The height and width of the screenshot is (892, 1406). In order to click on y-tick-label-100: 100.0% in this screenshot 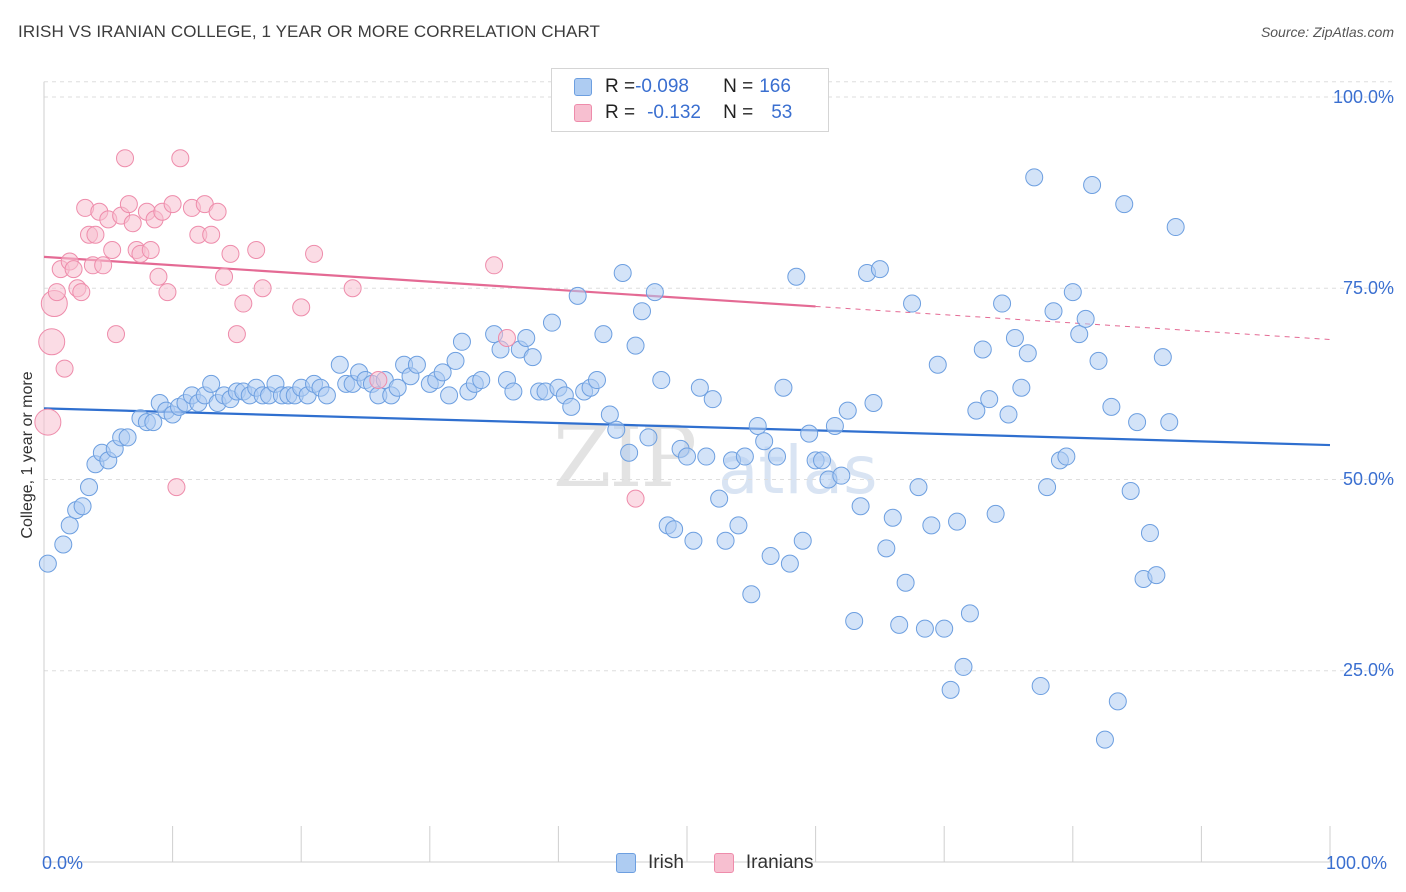, I will do `click(1363, 97)`.